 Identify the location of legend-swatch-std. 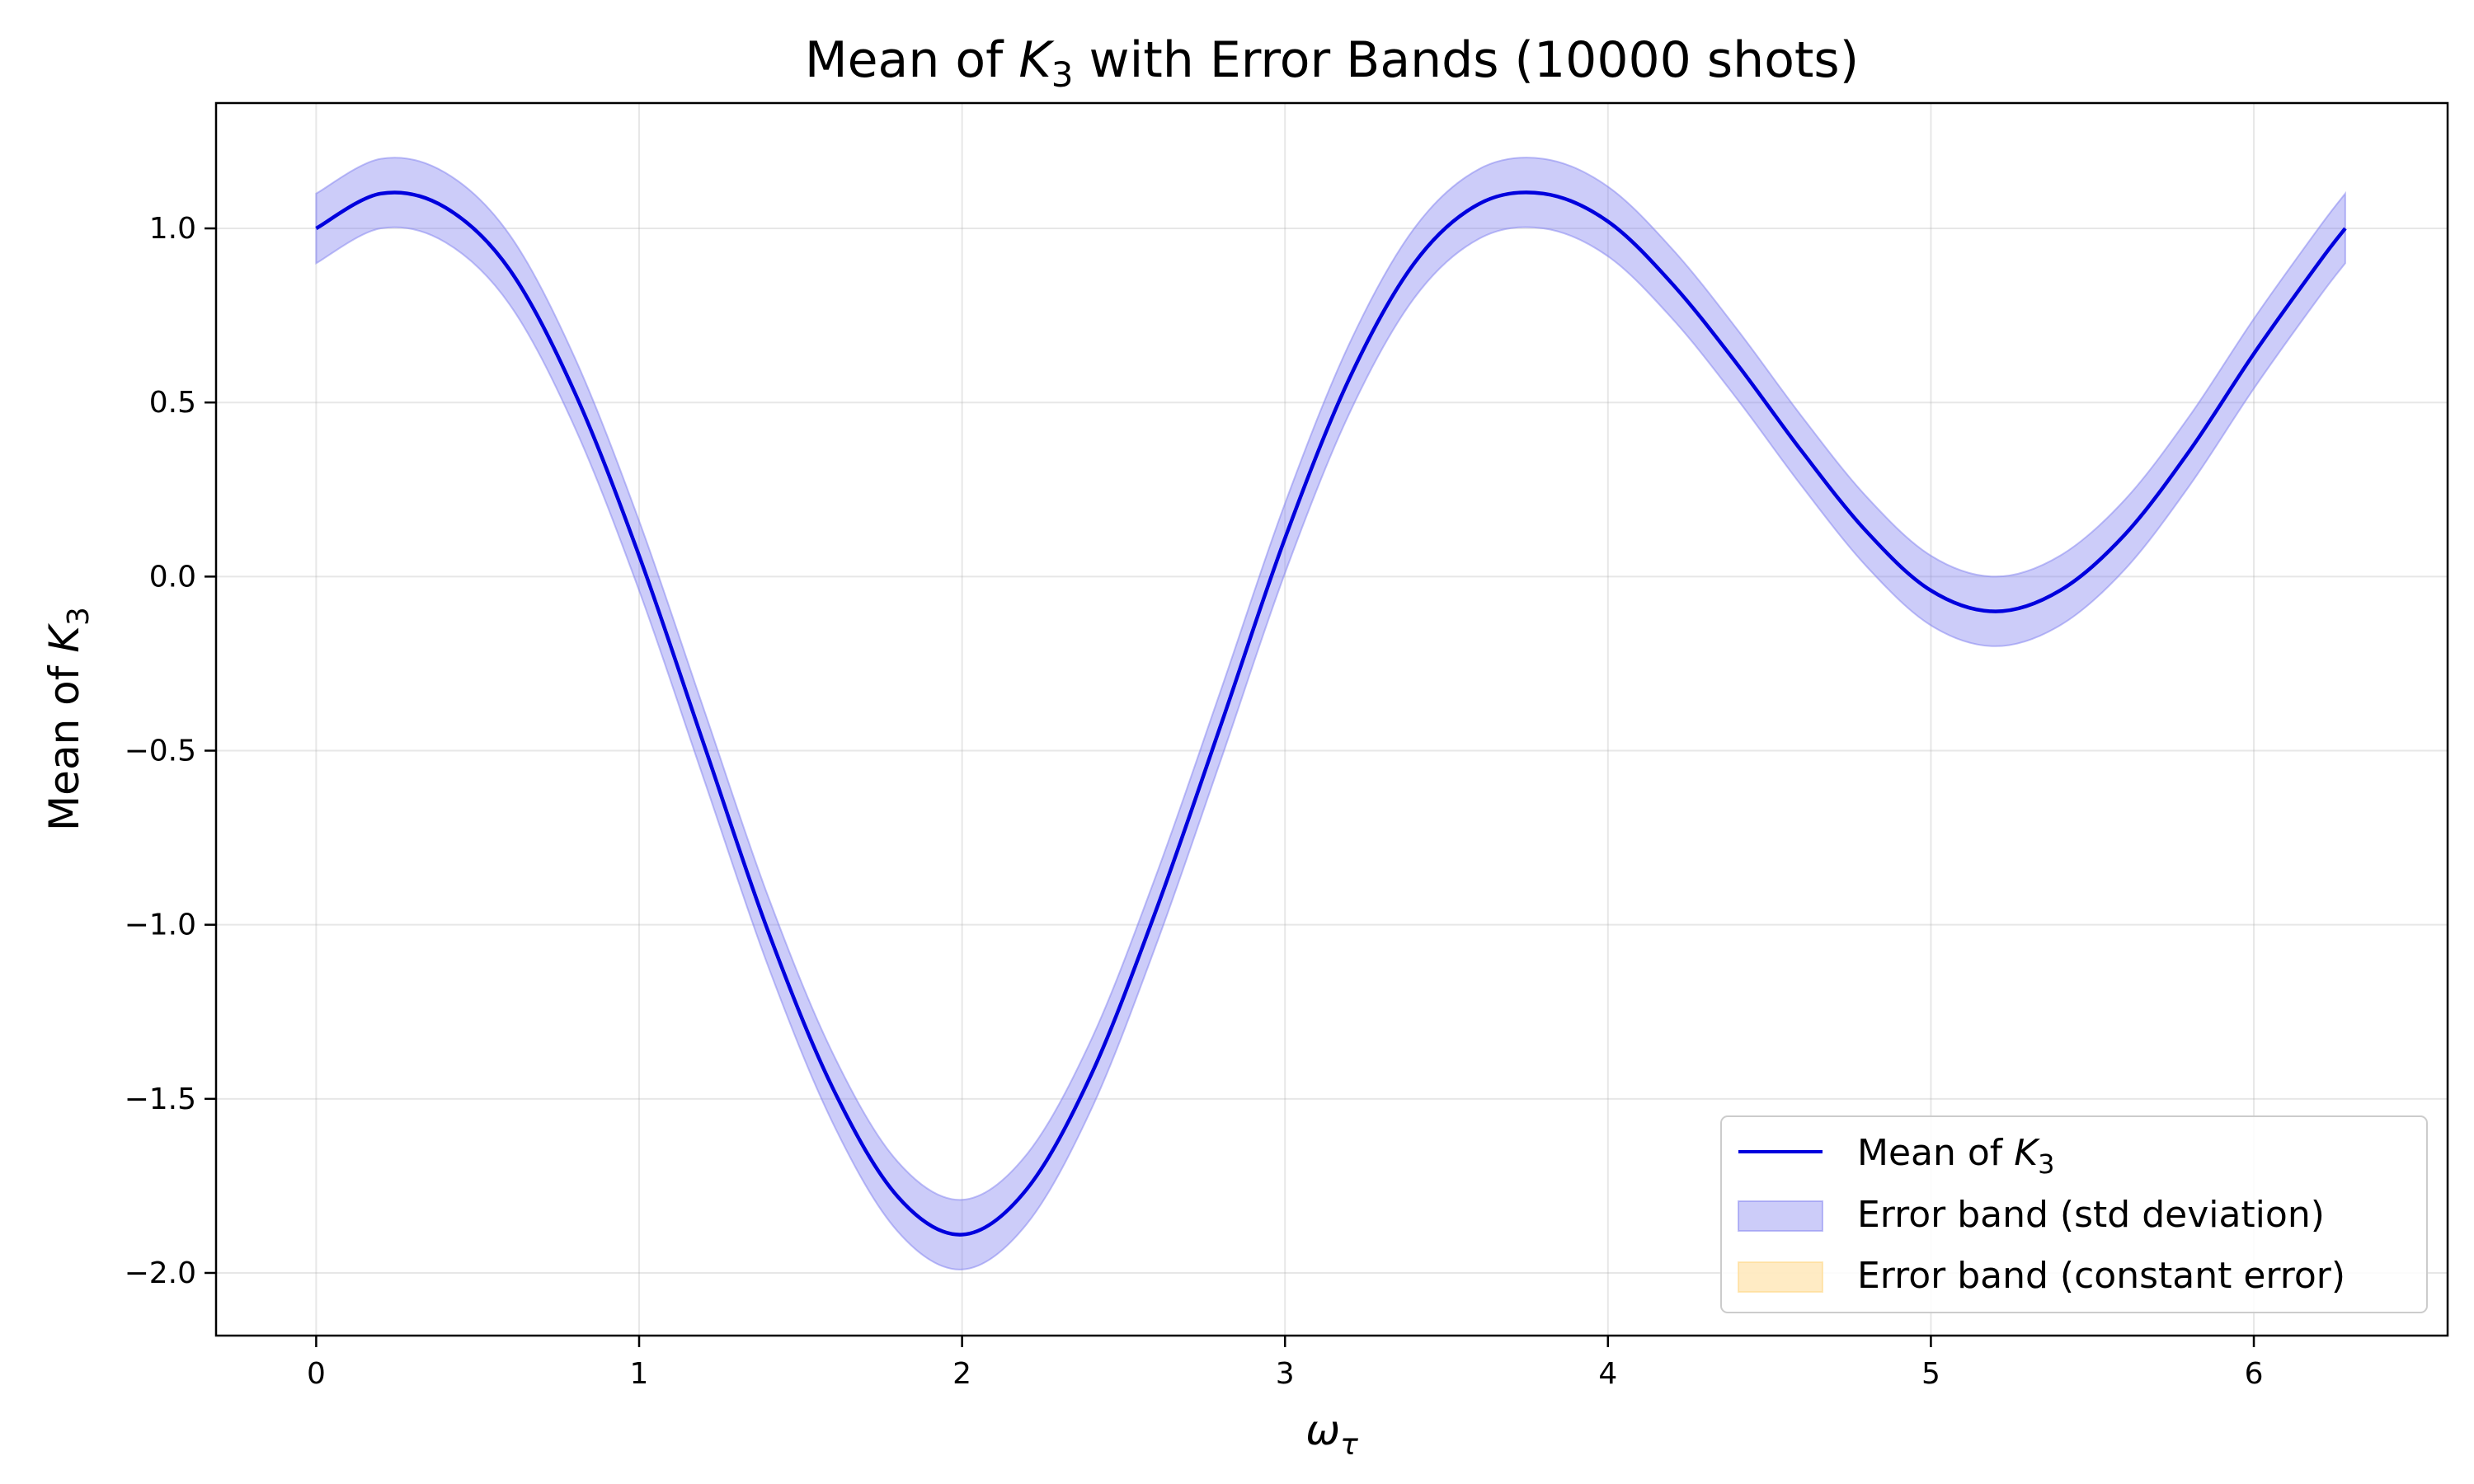
(1780, 1216).